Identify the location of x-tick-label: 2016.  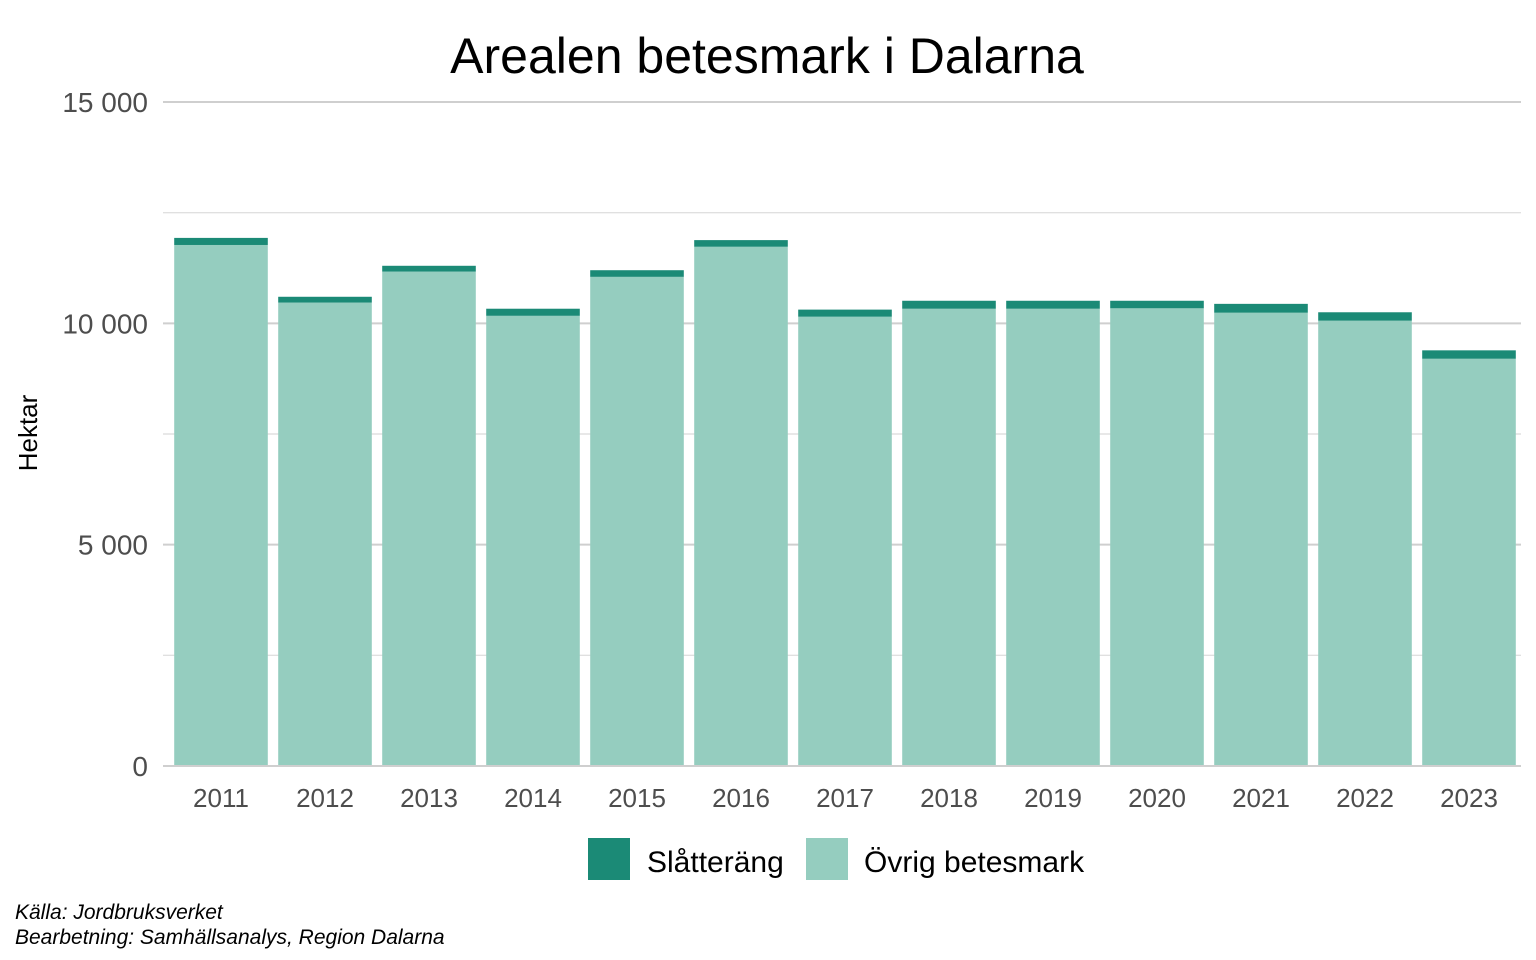
(741, 798).